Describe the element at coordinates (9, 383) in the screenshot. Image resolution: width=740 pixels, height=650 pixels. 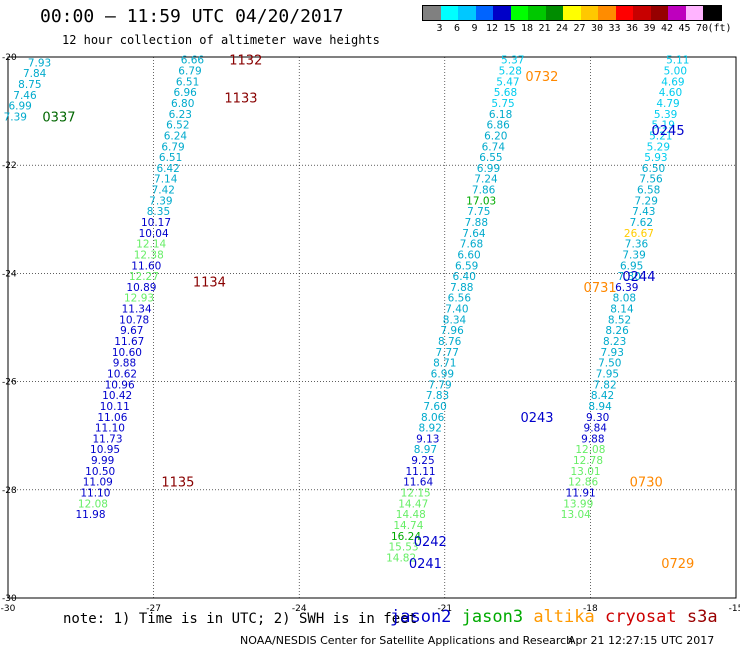
I see `y-tick-label: -26` at that location.